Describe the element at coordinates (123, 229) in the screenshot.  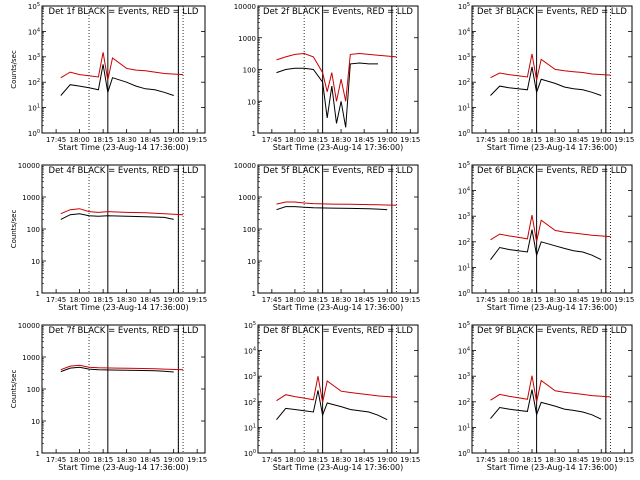
I see `plot-frame` at that location.